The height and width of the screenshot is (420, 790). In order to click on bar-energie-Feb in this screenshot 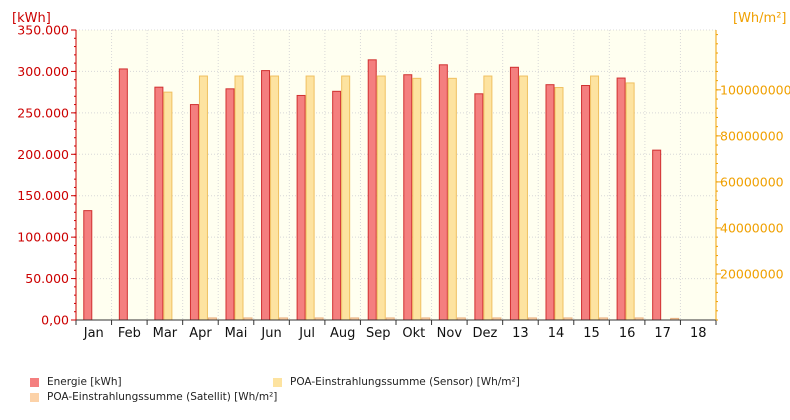, I will do `click(123, 194)`.